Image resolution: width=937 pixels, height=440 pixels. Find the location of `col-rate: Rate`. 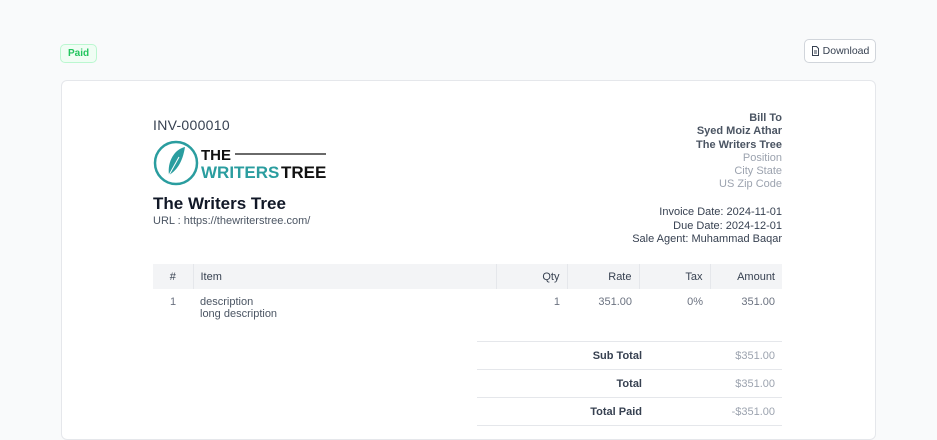

col-rate: Rate is located at coordinates (603, 276).